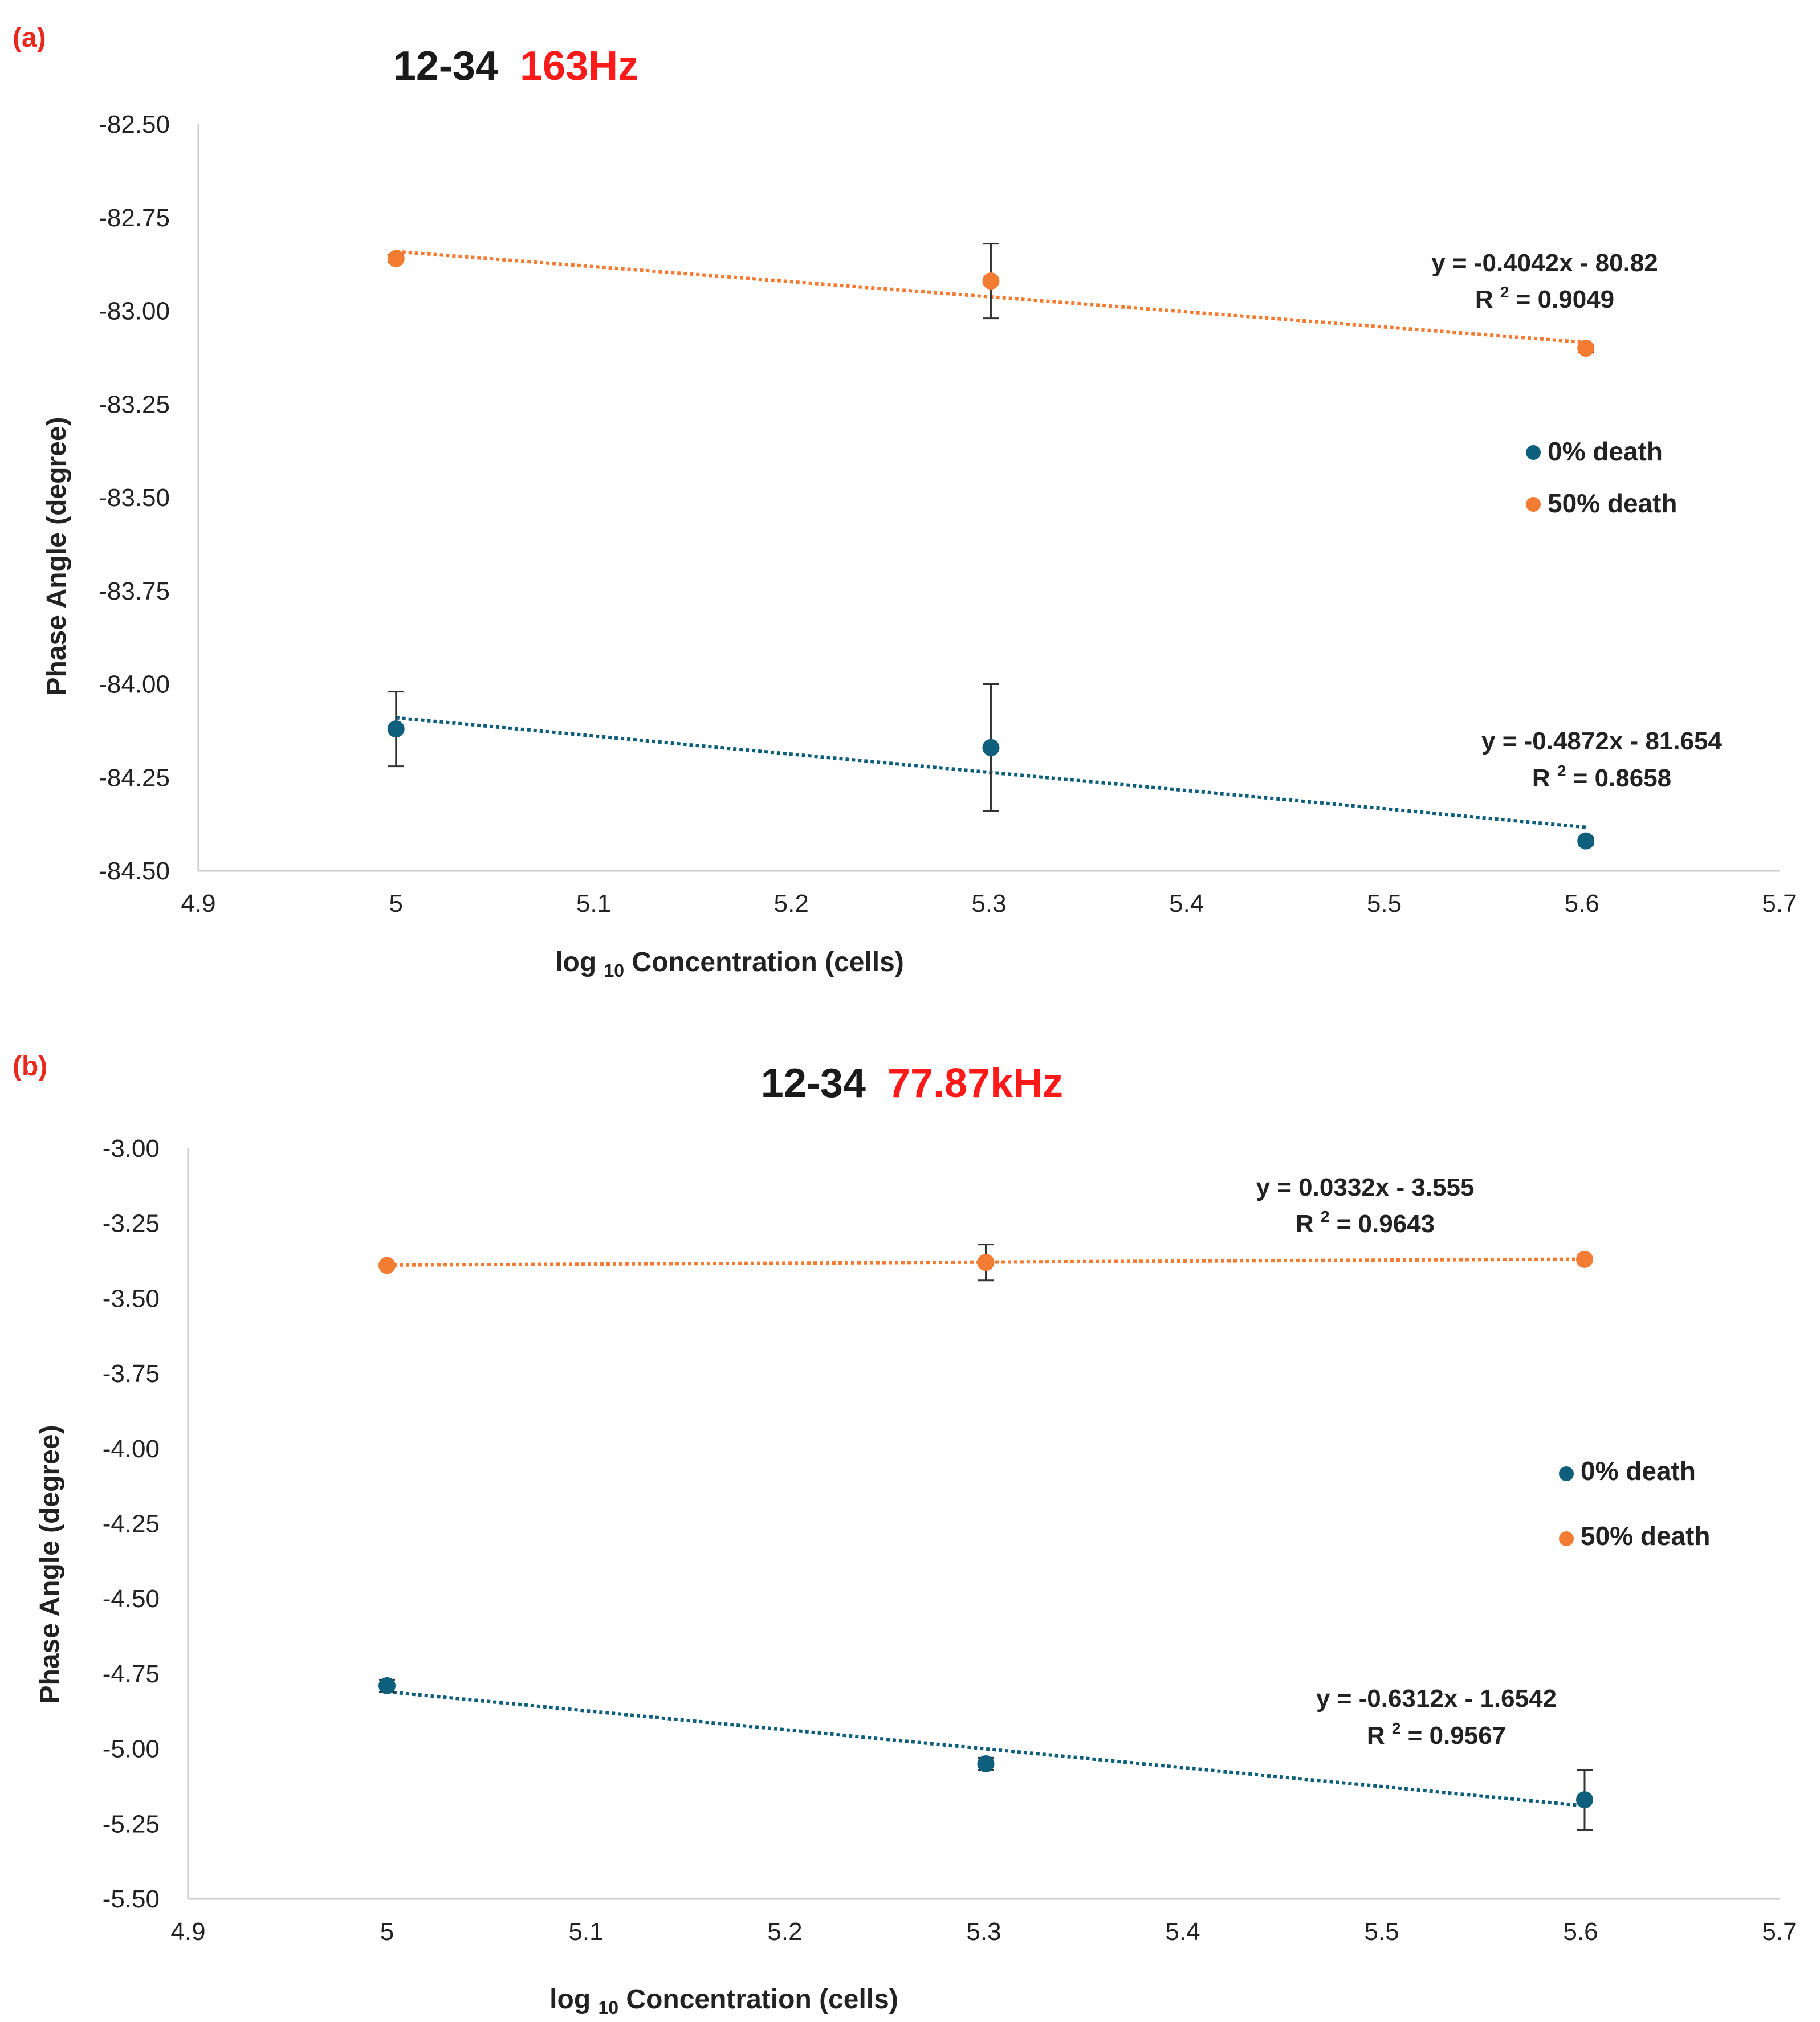  I want to click on y-tick-label: -84.25, so click(134, 778).